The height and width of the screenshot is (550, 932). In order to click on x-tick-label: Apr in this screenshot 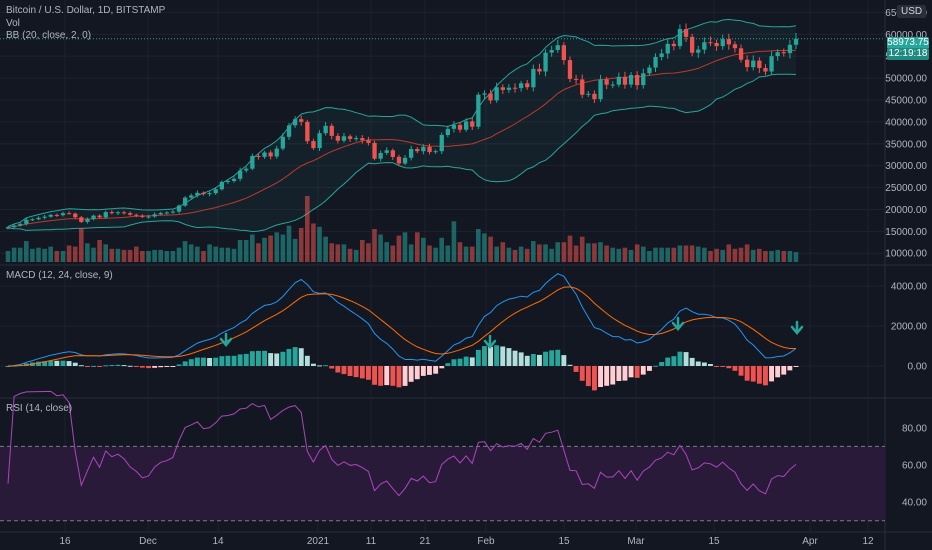, I will do `click(810, 541)`.